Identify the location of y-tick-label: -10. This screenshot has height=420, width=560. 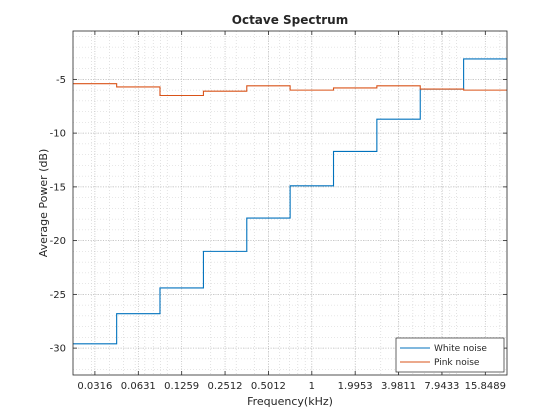
(58, 134).